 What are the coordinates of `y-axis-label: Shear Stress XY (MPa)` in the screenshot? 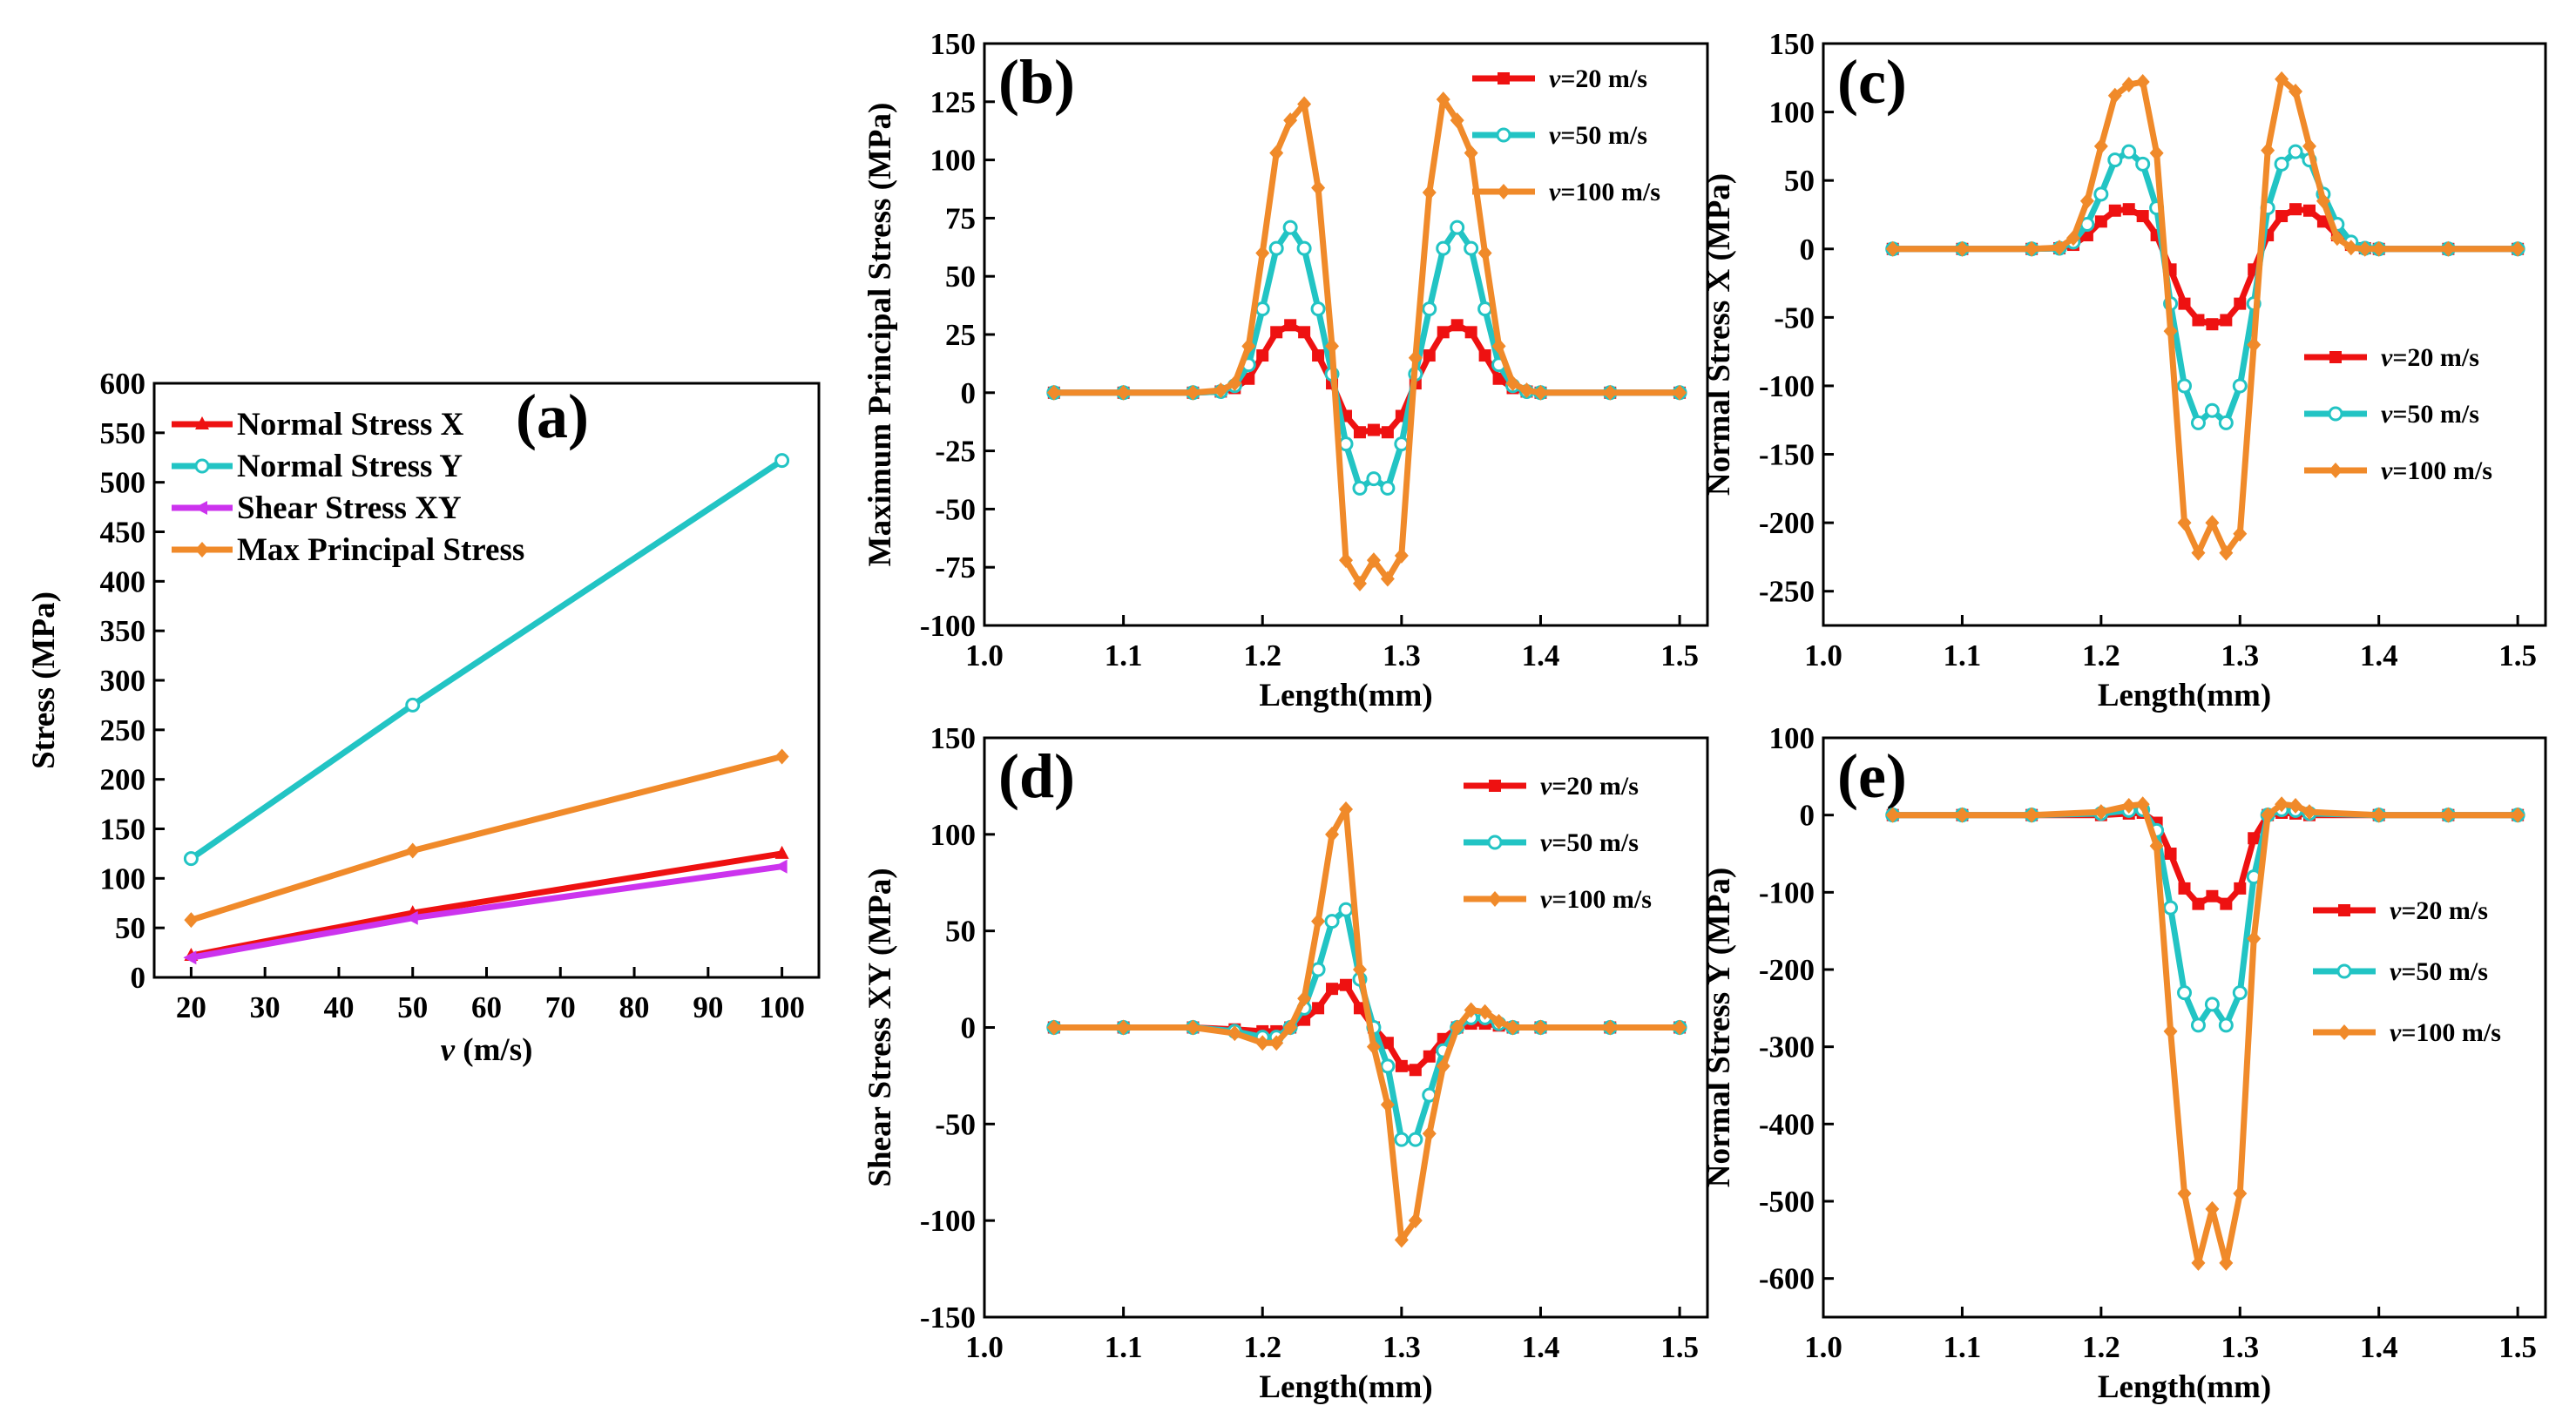 It's located at (880, 1027).